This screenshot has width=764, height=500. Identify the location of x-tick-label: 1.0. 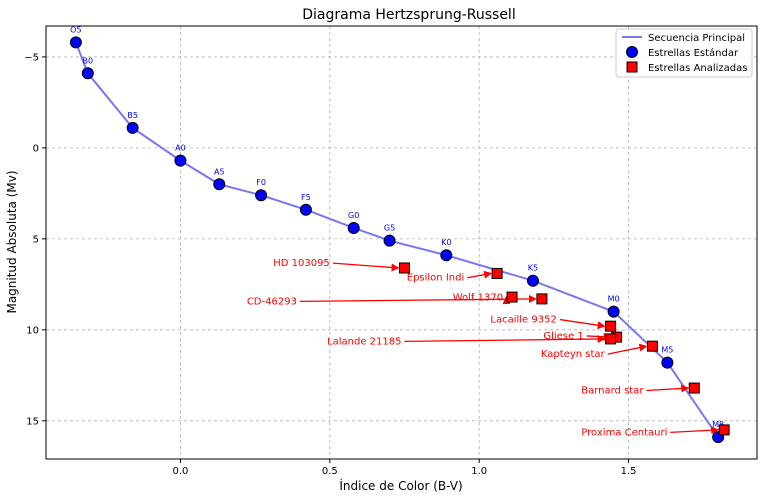
(479, 471).